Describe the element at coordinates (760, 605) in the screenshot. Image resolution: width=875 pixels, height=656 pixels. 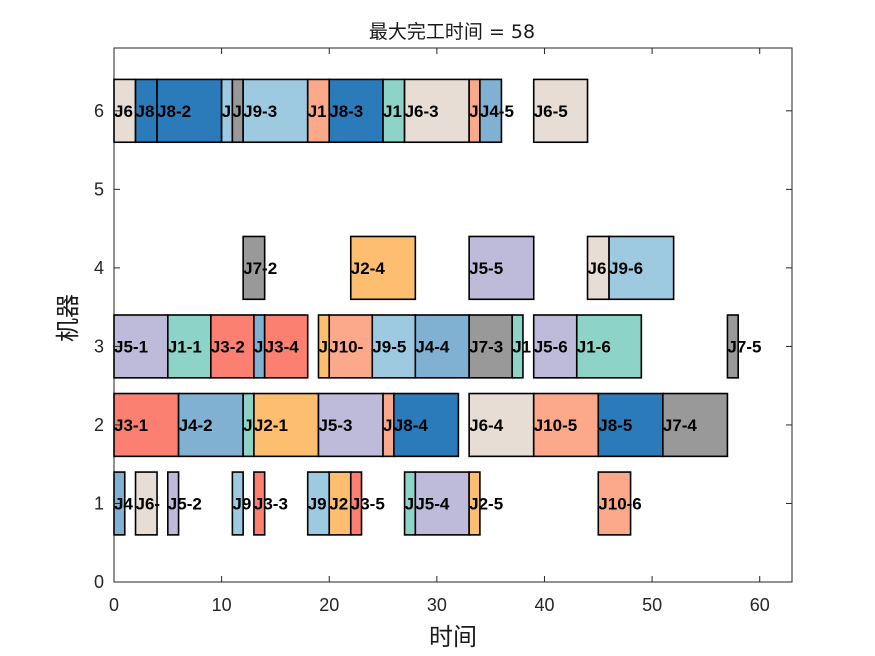
I see `x-tick-label: 60` at that location.